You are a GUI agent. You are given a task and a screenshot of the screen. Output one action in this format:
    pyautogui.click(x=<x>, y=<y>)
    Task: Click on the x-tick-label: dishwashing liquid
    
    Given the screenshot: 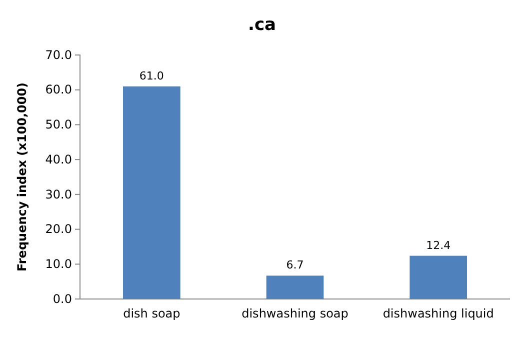 What is the action you would take?
    pyautogui.click(x=438, y=313)
    